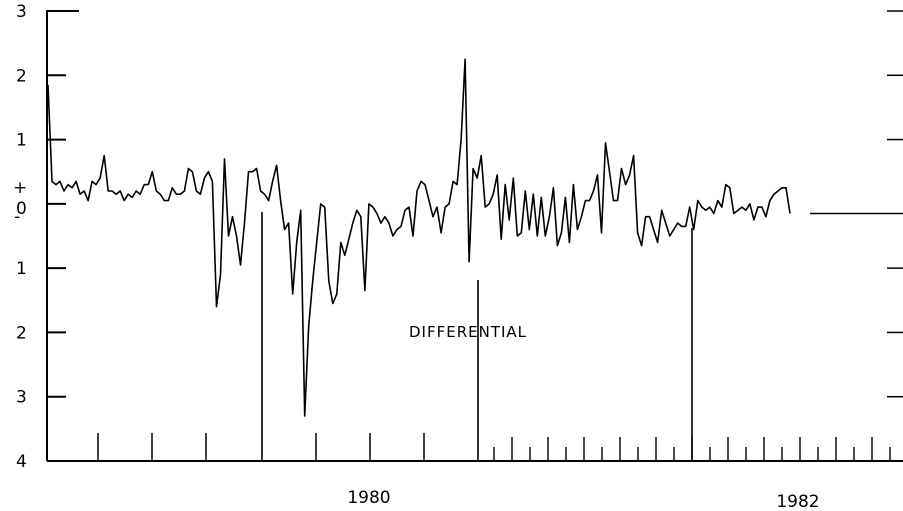  What do you see at coordinates (494, 447) in the screenshot?
I see `x-ticks` at bounding box center [494, 447].